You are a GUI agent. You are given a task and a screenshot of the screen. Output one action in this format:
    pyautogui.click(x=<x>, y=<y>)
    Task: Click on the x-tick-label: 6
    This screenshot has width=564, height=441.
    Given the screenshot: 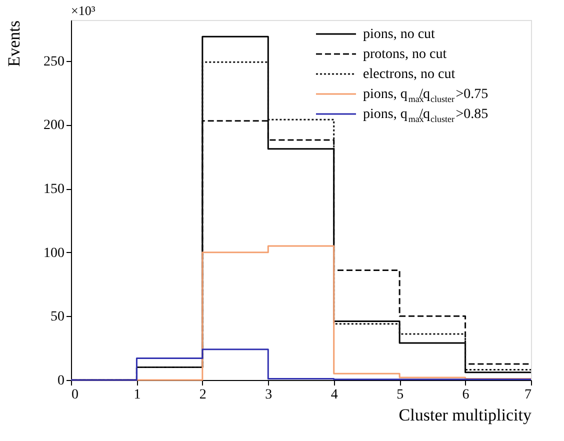 What is the action you would take?
    pyautogui.click(x=466, y=395)
    